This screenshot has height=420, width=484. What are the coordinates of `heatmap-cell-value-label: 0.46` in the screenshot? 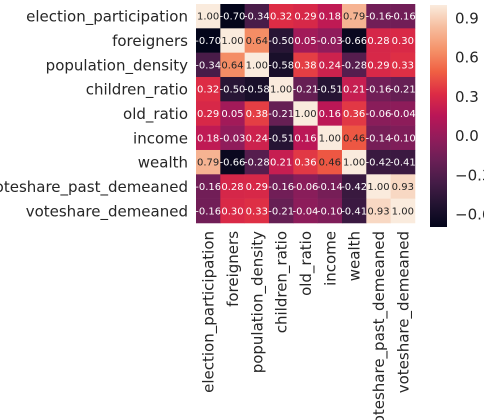 It's located at (330, 163).